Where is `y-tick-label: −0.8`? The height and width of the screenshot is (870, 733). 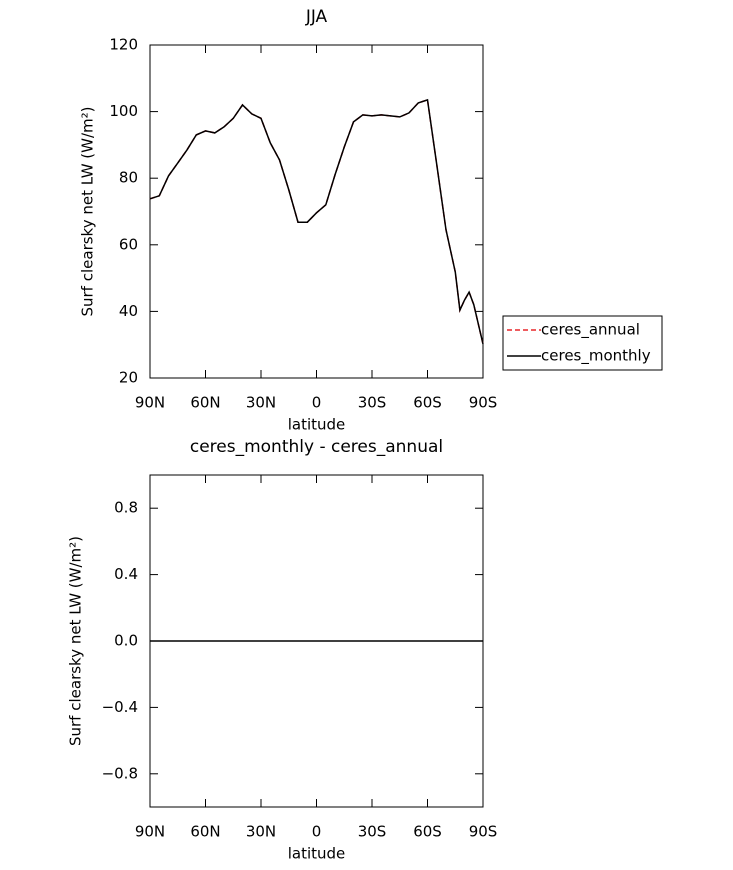
y-tick-label: −0.8 is located at coordinates (120, 773).